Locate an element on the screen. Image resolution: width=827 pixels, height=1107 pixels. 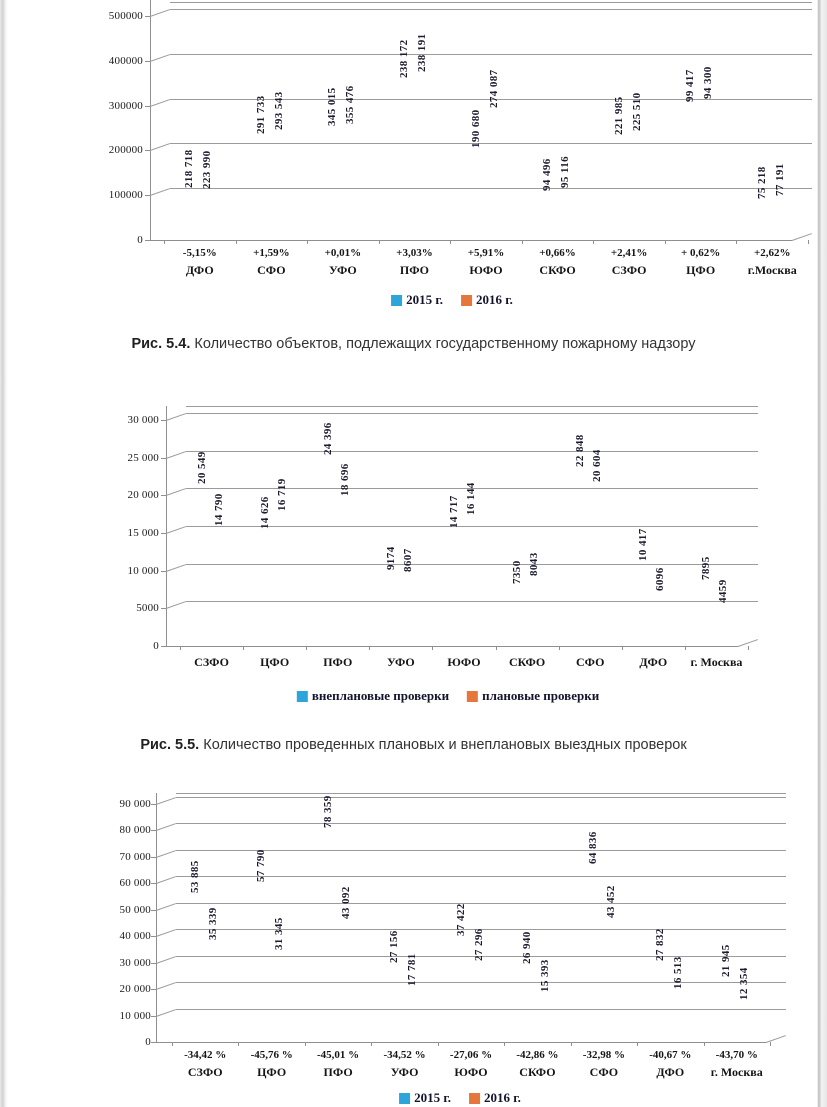
bar-value-label: 14 790 is located at coordinates (218, 509).